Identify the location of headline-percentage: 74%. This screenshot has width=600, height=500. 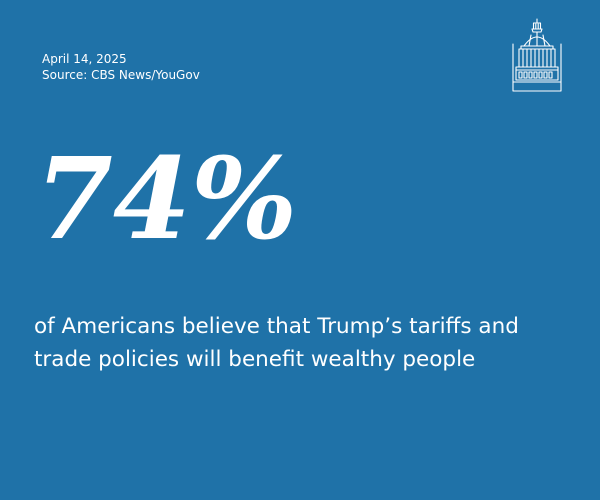
(166, 199).